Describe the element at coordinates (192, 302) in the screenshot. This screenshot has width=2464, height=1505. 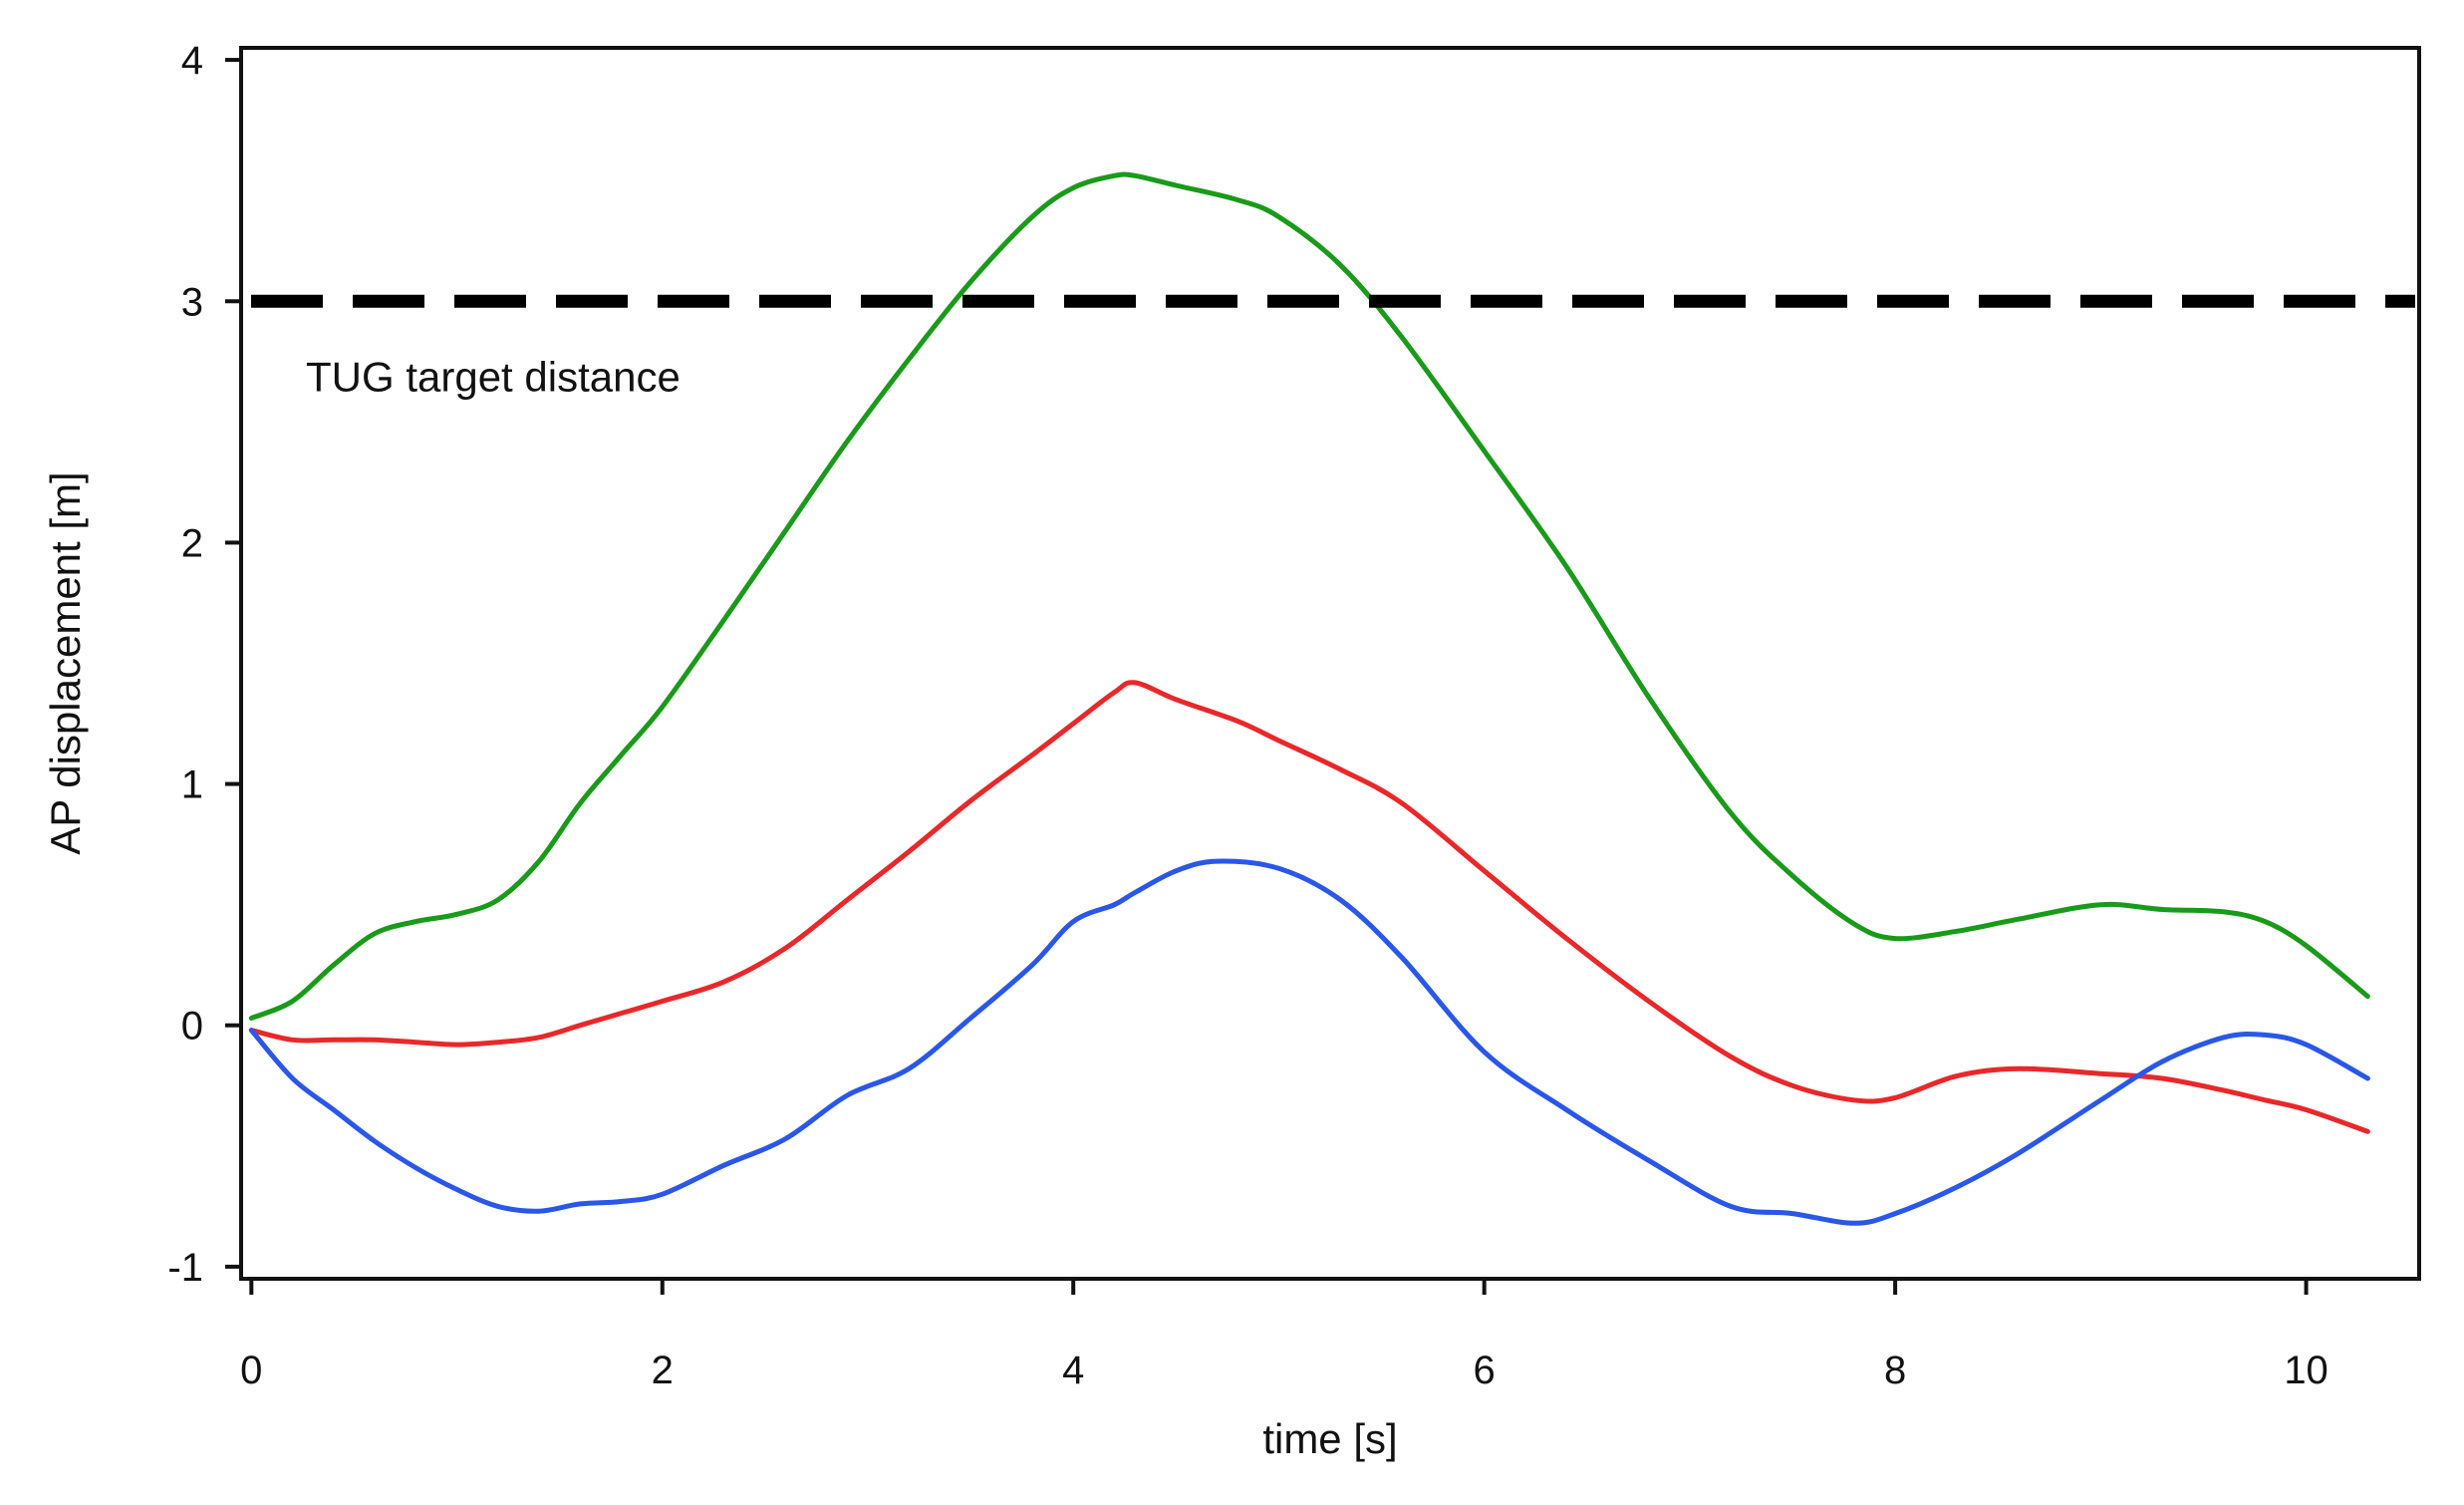
I see `y-tick-label: 3` at that location.